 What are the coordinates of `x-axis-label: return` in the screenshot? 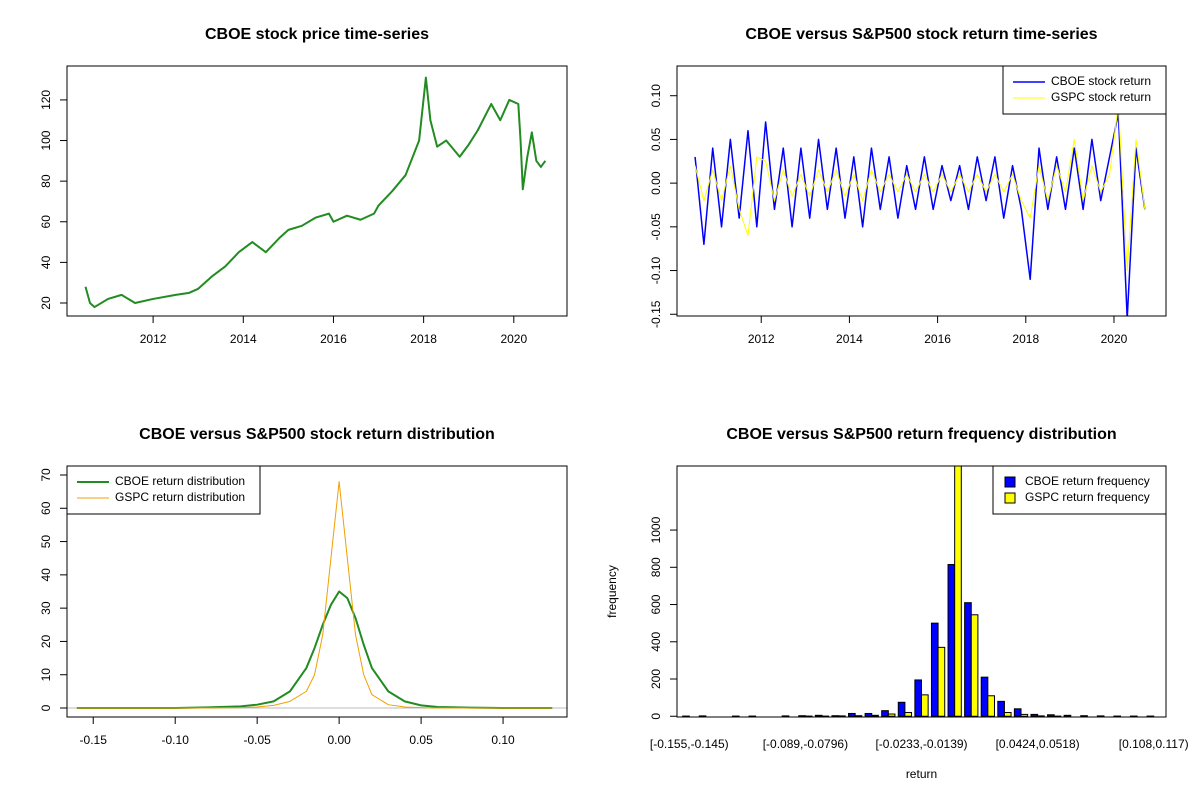 It's located at (921, 774).